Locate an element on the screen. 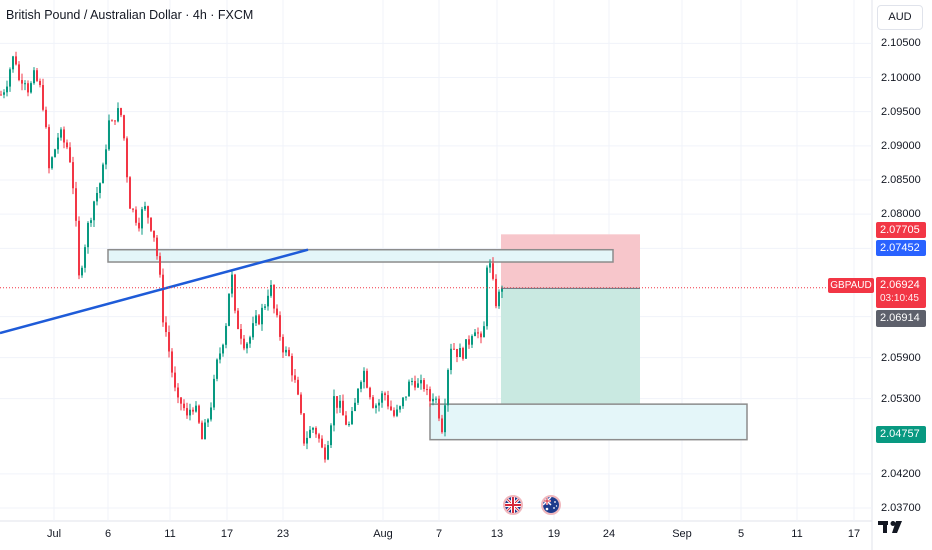 The height and width of the screenshot is (550, 932). demand-zone is located at coordinates (588, 422).